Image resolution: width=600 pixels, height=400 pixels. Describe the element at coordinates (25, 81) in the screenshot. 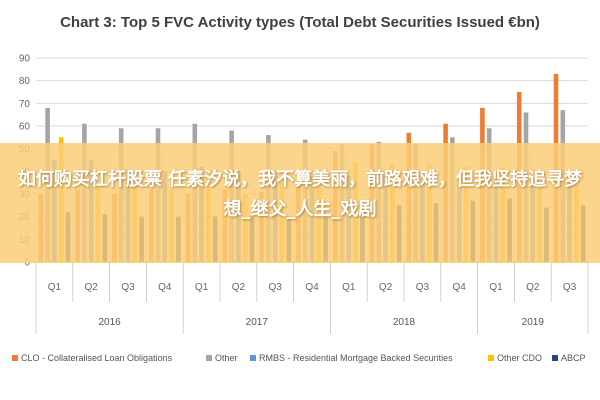

I see `y-tick-label: 80` at that location.